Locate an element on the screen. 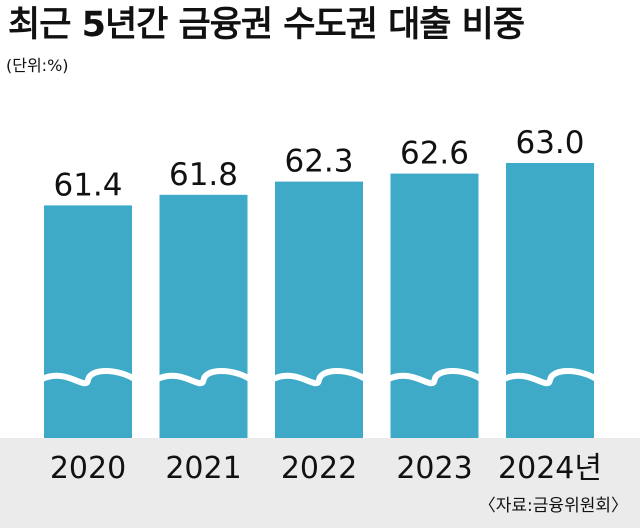  value-label: 61.8 is located at coordinates (203, 175).